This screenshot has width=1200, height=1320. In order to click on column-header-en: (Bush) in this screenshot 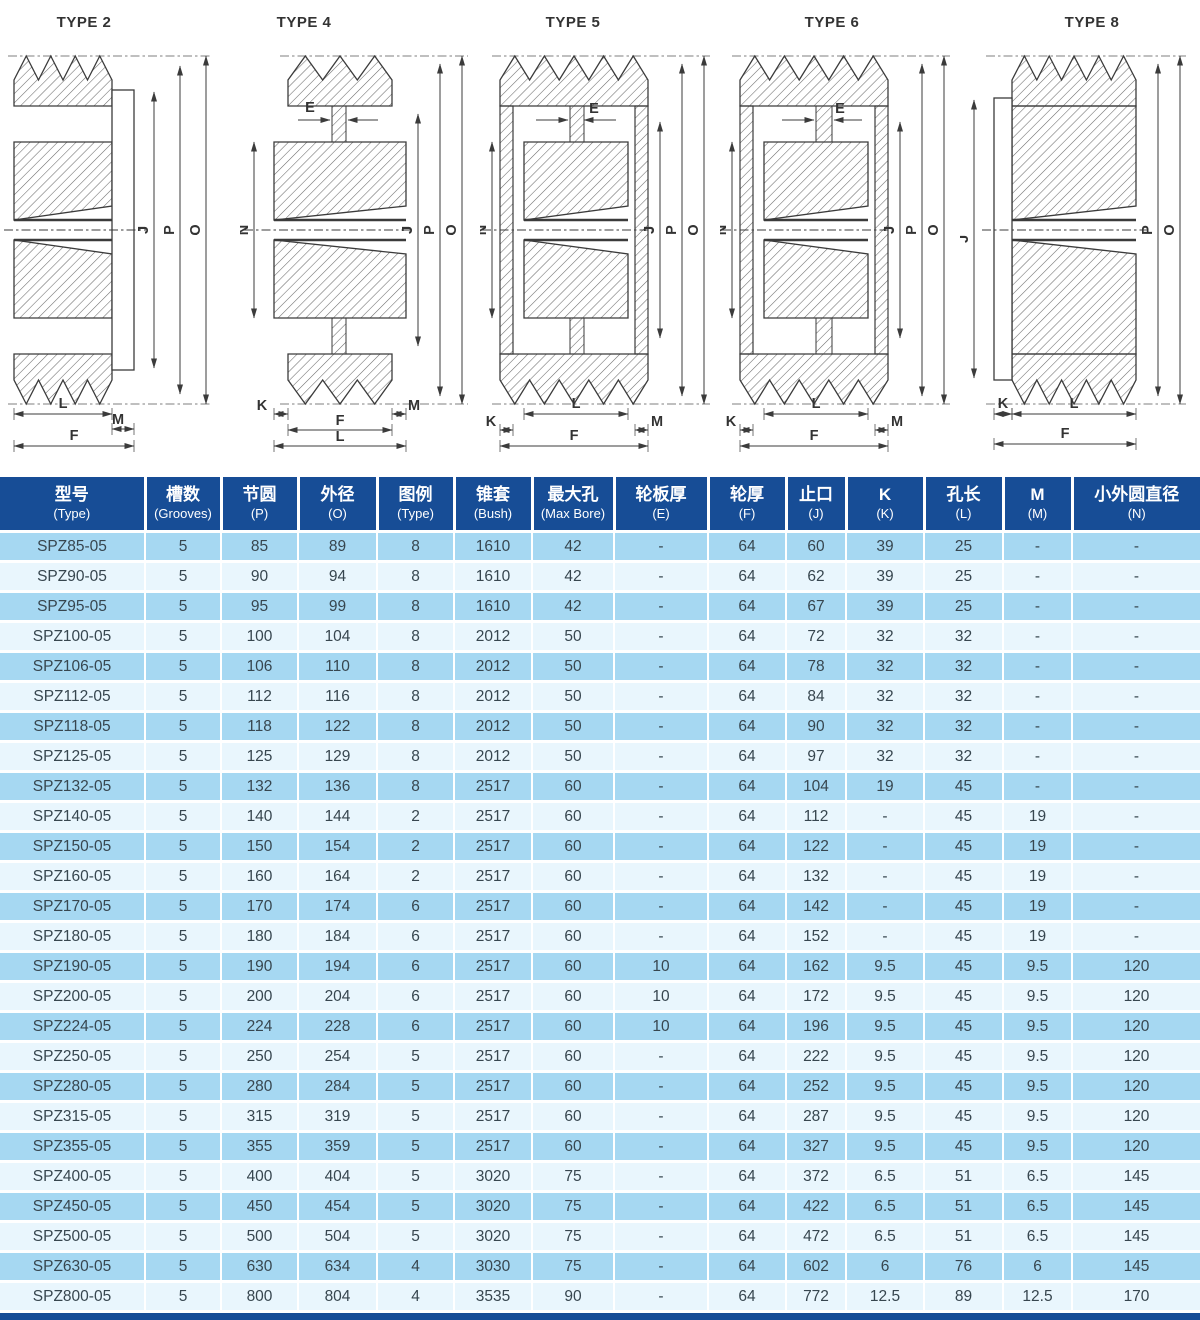, I will do `click(493, 514)`.